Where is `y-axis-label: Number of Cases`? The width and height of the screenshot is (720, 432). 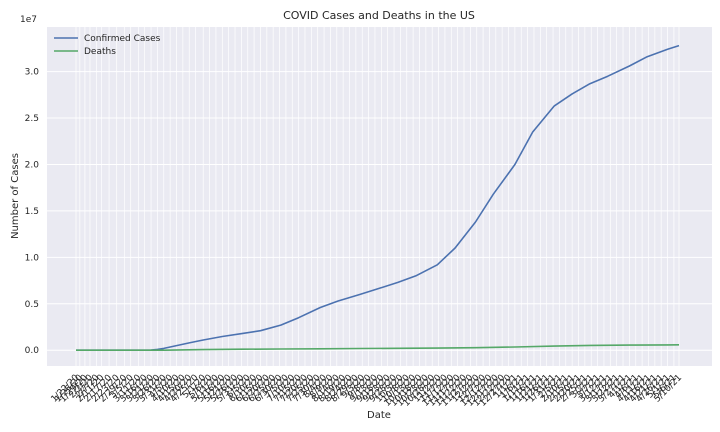 y-axis-label: Number of Cases is located at coordinates (15, 196).